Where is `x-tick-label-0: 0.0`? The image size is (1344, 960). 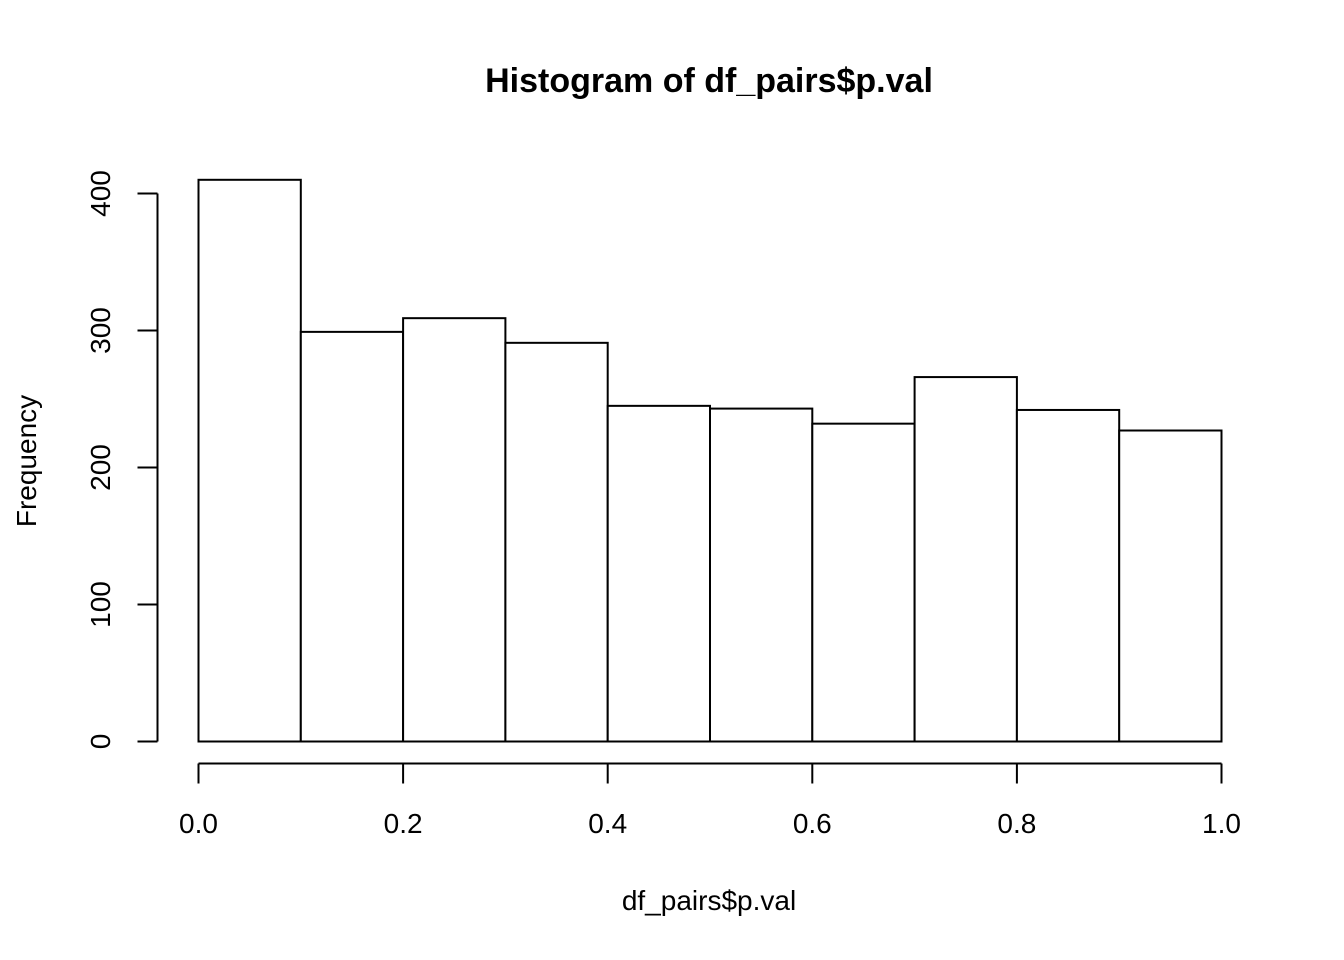 x-tick-label-0: 0.0 is located at coordinates (198, 823).